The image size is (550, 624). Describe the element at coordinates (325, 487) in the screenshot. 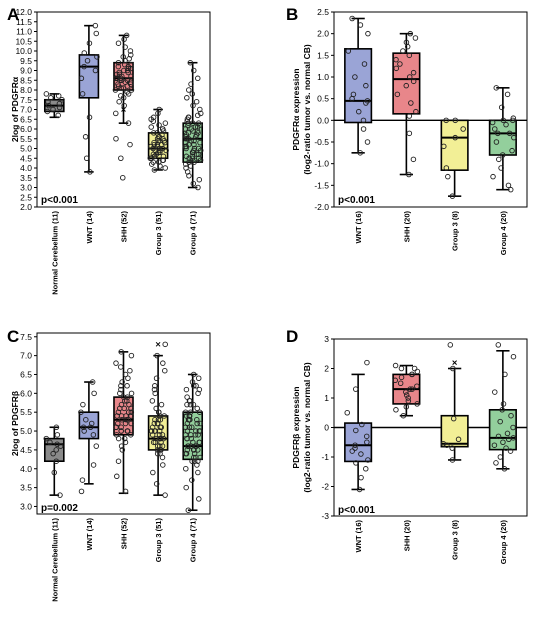

I see `y-tick-label: -2` at that location.